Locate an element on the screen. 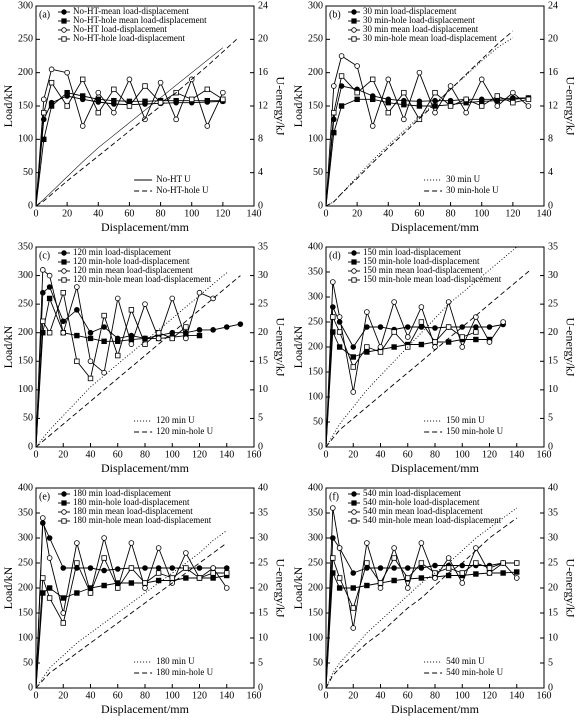 The image size is (579, 723). y-tick-label: 50 is located at coordinates (28, 418).